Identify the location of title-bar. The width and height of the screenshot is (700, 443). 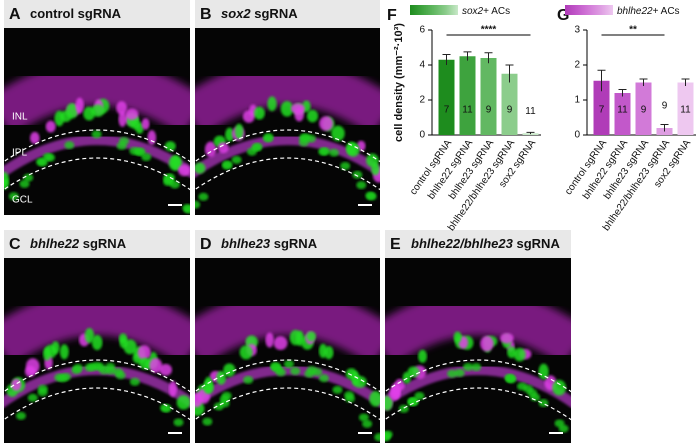
(97, 244).